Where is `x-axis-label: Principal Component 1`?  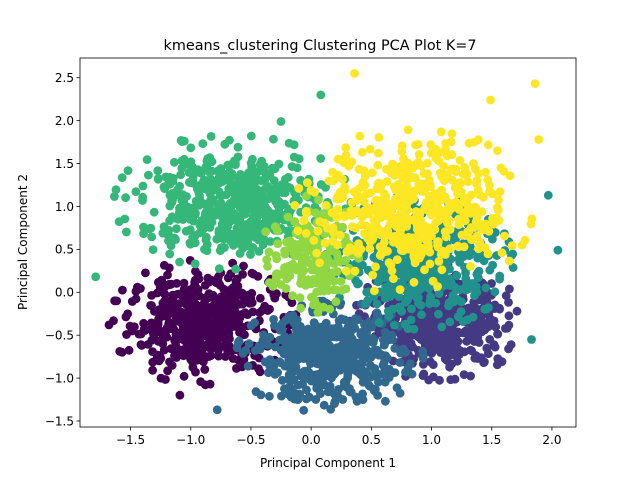
x-axis-label: Principal Component 1 is located at coordinates (328, 463).